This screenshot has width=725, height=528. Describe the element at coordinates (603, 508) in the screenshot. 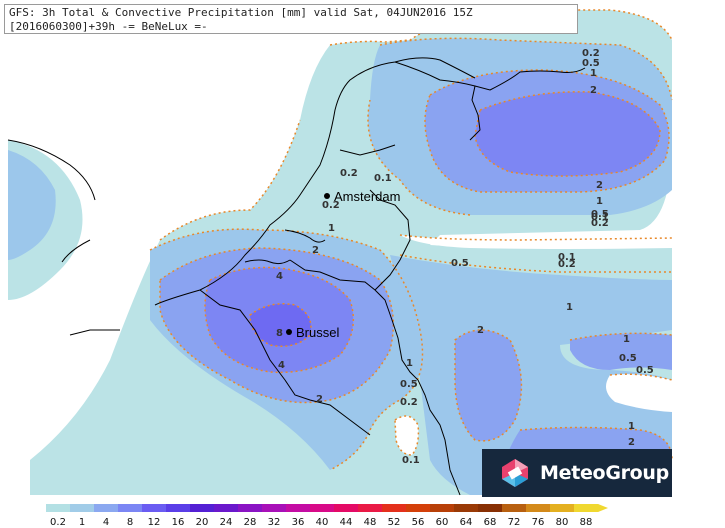

I see `legend-arrow` at that location.